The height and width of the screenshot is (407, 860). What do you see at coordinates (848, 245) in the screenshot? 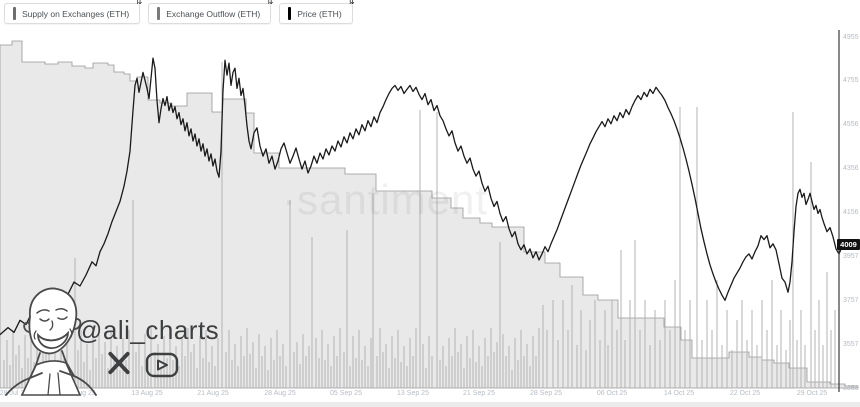
I see `last-price-badge: 4009` at bounding box center [848, 245].